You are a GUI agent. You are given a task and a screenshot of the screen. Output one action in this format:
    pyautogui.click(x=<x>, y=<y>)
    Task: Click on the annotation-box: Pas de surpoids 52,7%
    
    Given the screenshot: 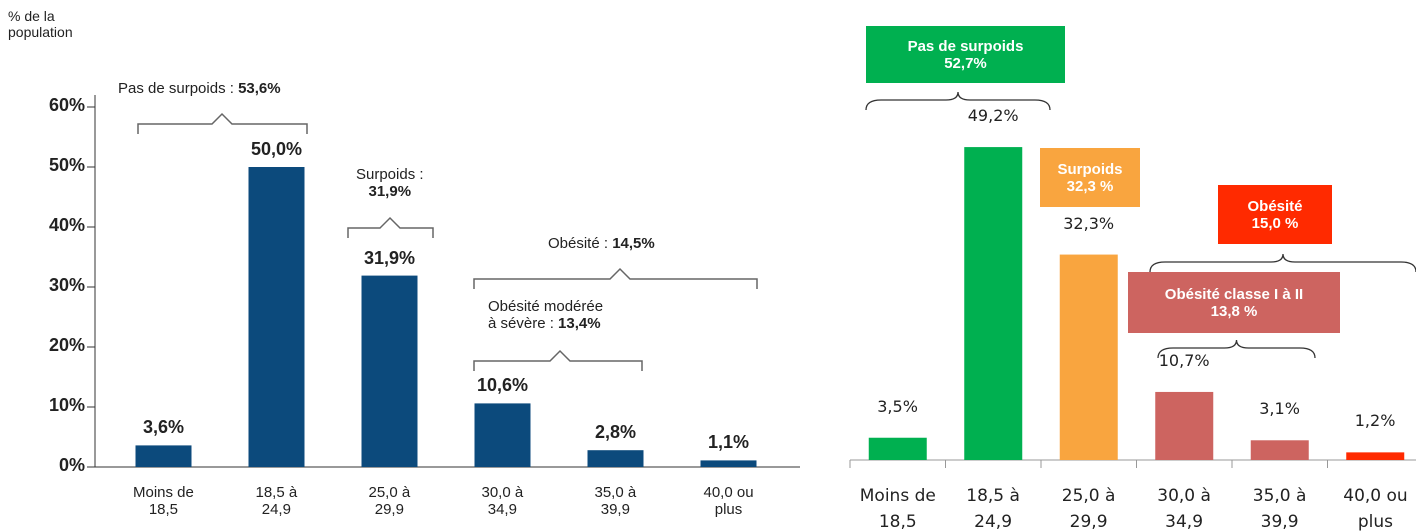 What is the action you would take?
    pyautogui.click(x=965, y=54)
    